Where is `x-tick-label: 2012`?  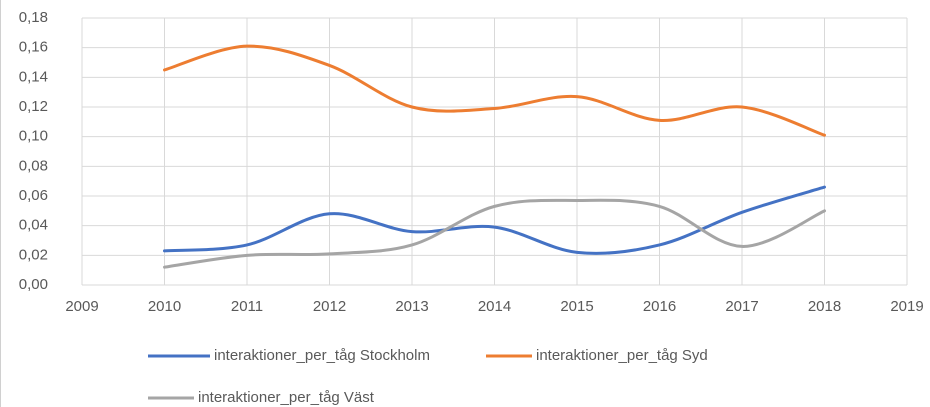 x-tick-label: 2012 is located at coordinates (329, 306).